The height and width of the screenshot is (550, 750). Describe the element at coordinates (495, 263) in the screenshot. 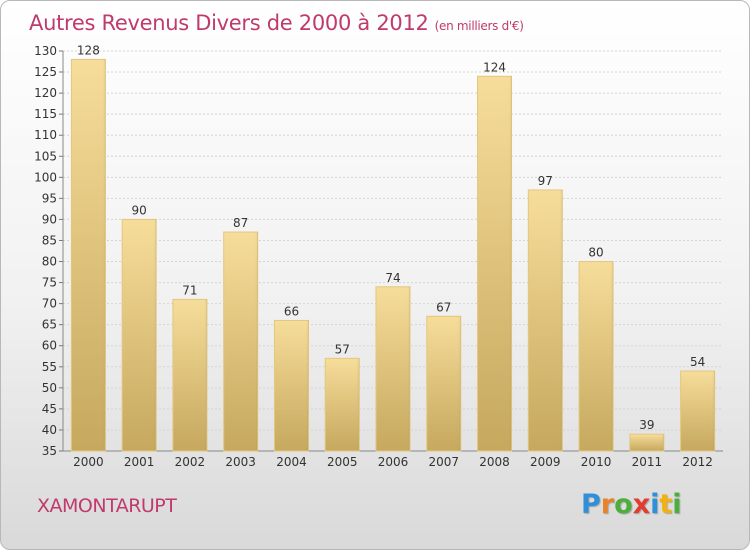

I see `bar-2008` at that location.